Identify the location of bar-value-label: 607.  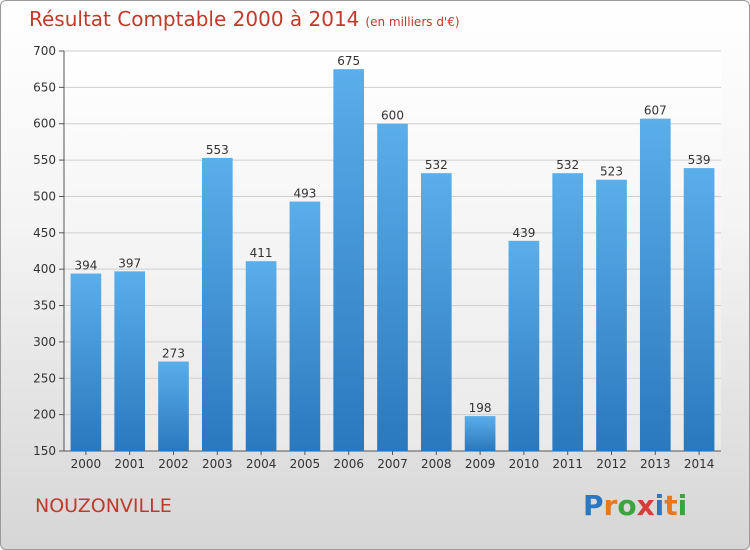
(655, 111).